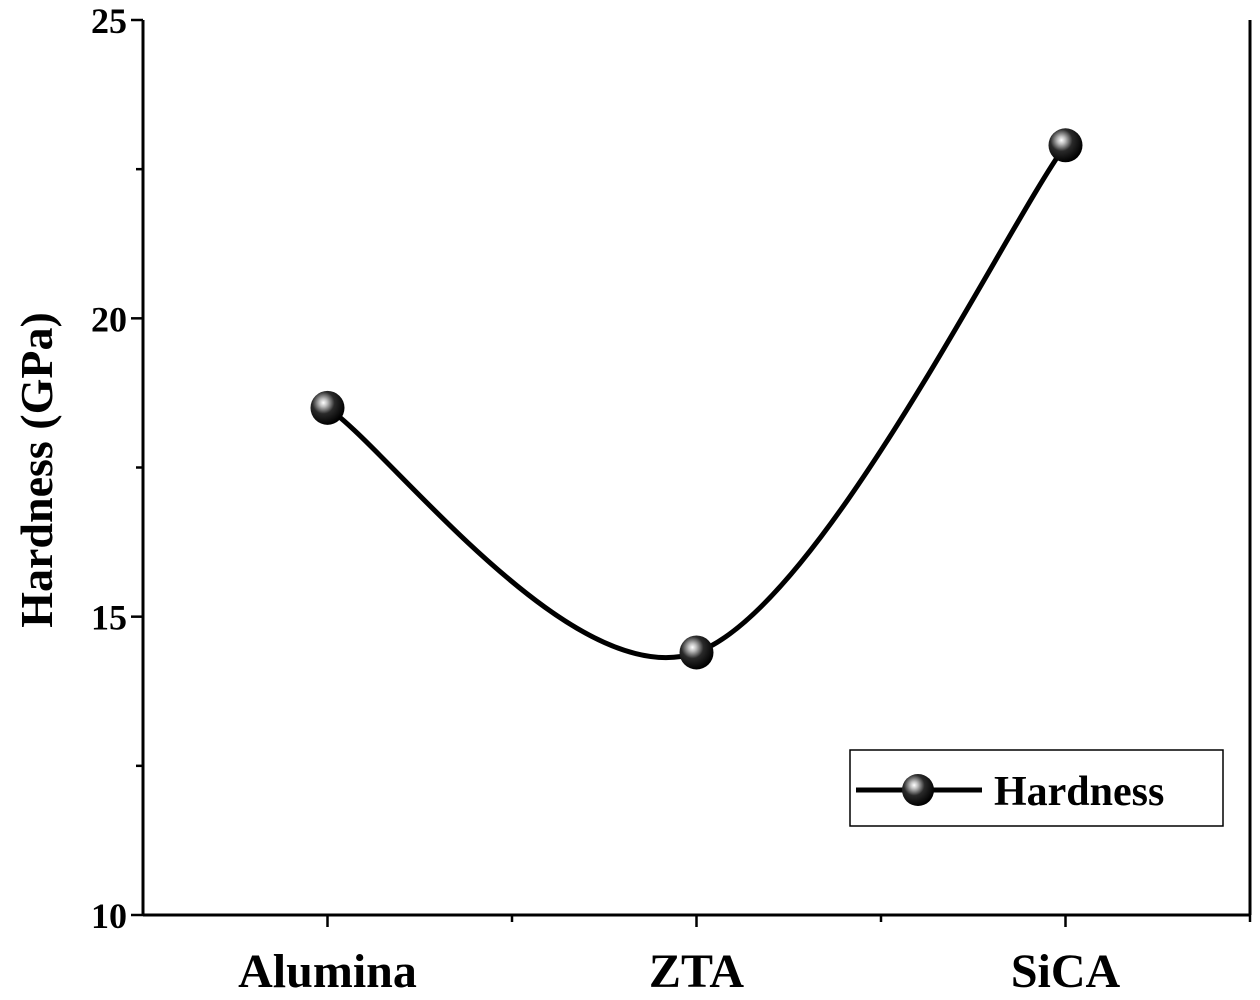 The width and height of the screenshot is (1260, 1000). Describe the element at coordinates (696, 652) in the screenshot. I see `data-point-zta` at that location.